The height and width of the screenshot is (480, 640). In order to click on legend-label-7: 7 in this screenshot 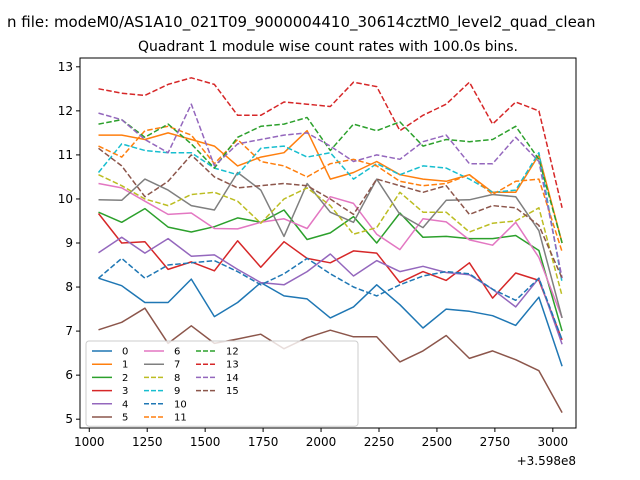, I will do `click(177, 365)`.